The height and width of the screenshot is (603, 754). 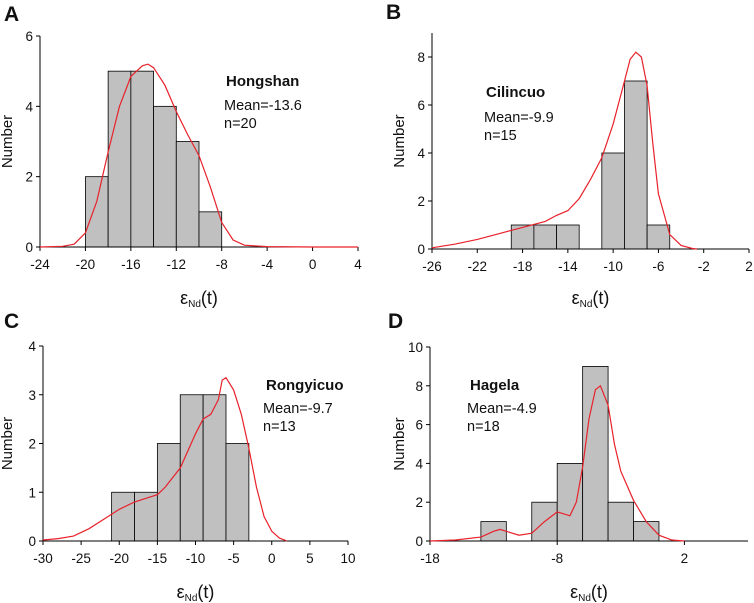 What do you see at coordinates (483, 427) in the screenshot?
I see `n-label: n=18` at bounding box center [483, 427].